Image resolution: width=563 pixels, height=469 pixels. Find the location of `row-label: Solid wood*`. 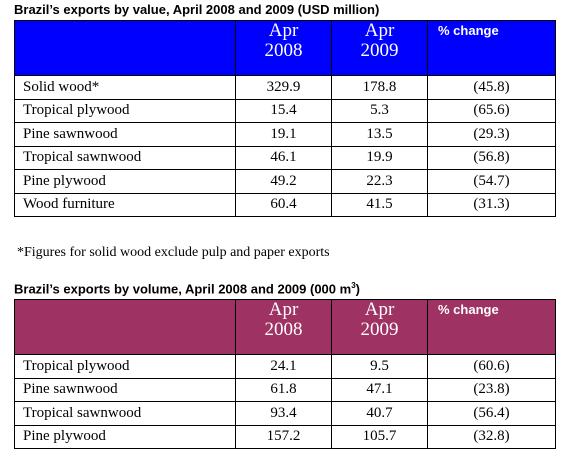

row-label: Solid wood* is located at coordinates (125, 87).